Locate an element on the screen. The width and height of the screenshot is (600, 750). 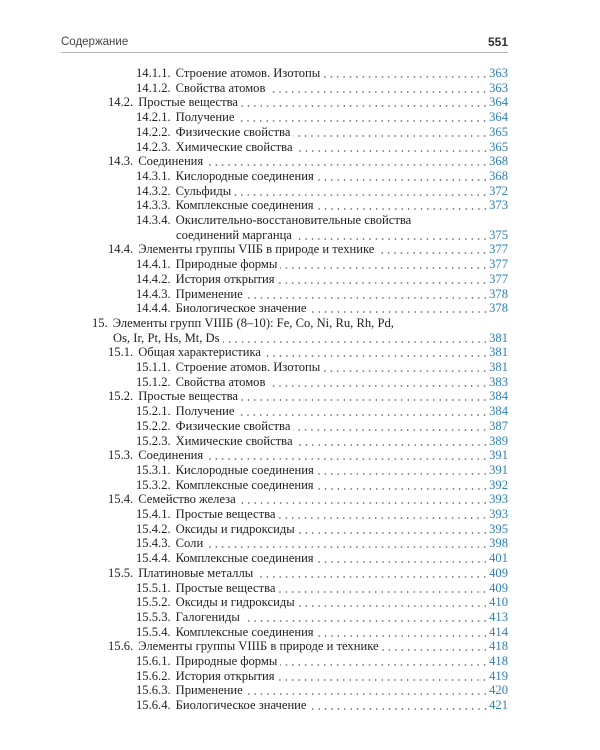
toc-entry: 14.4.4. Биологическое значение 378 is located at coordinates (322, 308).